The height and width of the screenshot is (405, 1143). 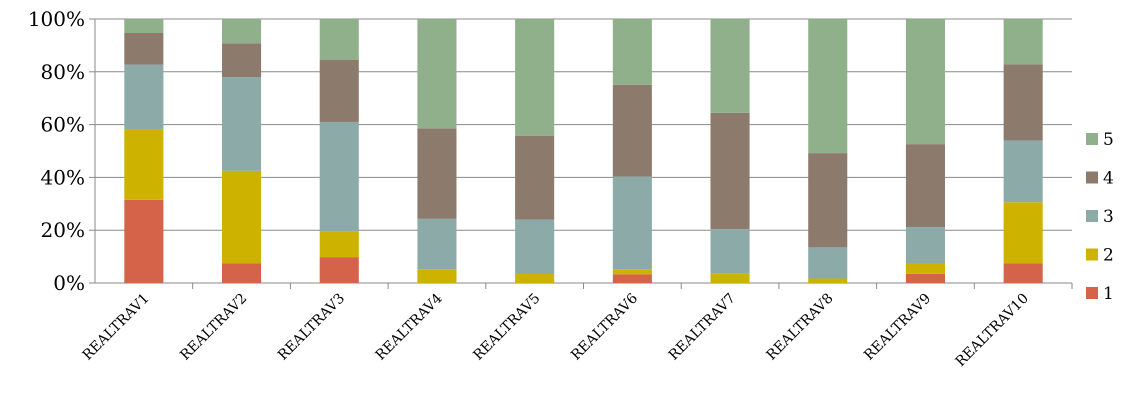 What do you see at coordinates (63, 177) in the screenshot?
I see `y-tick-label: 40%` at bounding box center [63, 177].